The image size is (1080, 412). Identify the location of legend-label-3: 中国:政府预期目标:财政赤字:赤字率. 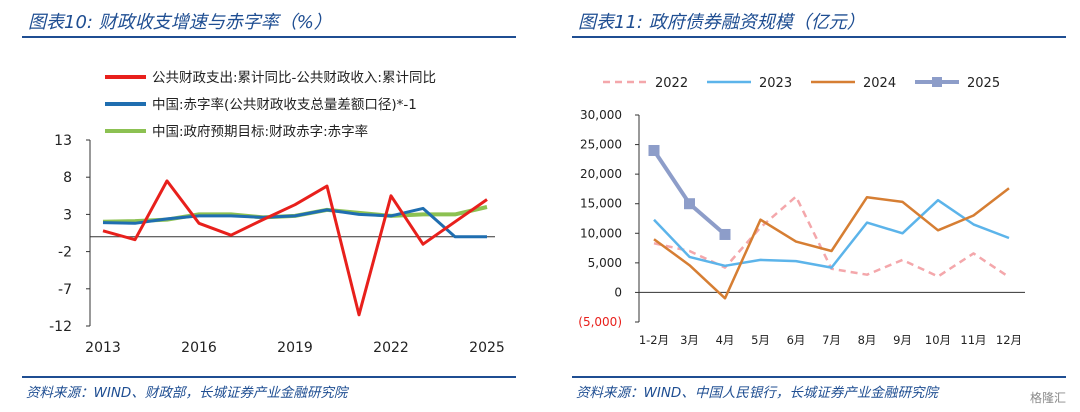
(260, 131).